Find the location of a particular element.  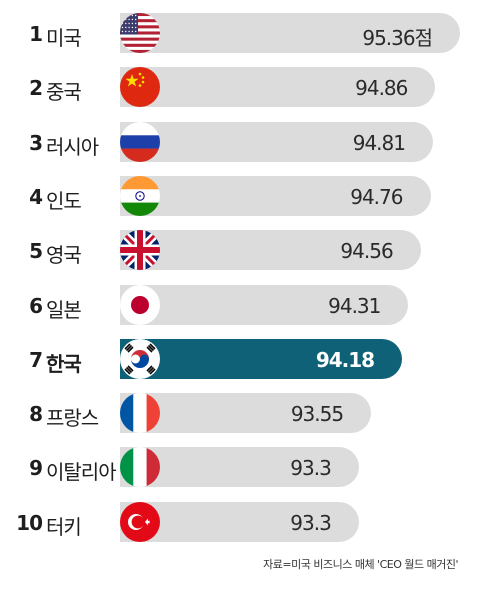

rank-label: 1 is located at coordinates (36, 34).